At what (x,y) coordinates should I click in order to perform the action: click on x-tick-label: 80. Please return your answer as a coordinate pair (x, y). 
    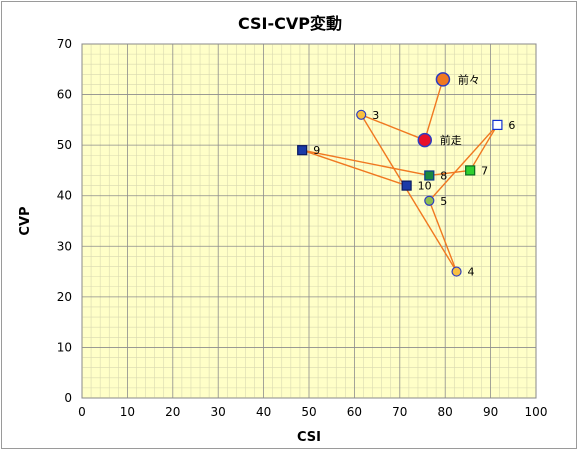
    Looking at the image, I should click on (445, 412).